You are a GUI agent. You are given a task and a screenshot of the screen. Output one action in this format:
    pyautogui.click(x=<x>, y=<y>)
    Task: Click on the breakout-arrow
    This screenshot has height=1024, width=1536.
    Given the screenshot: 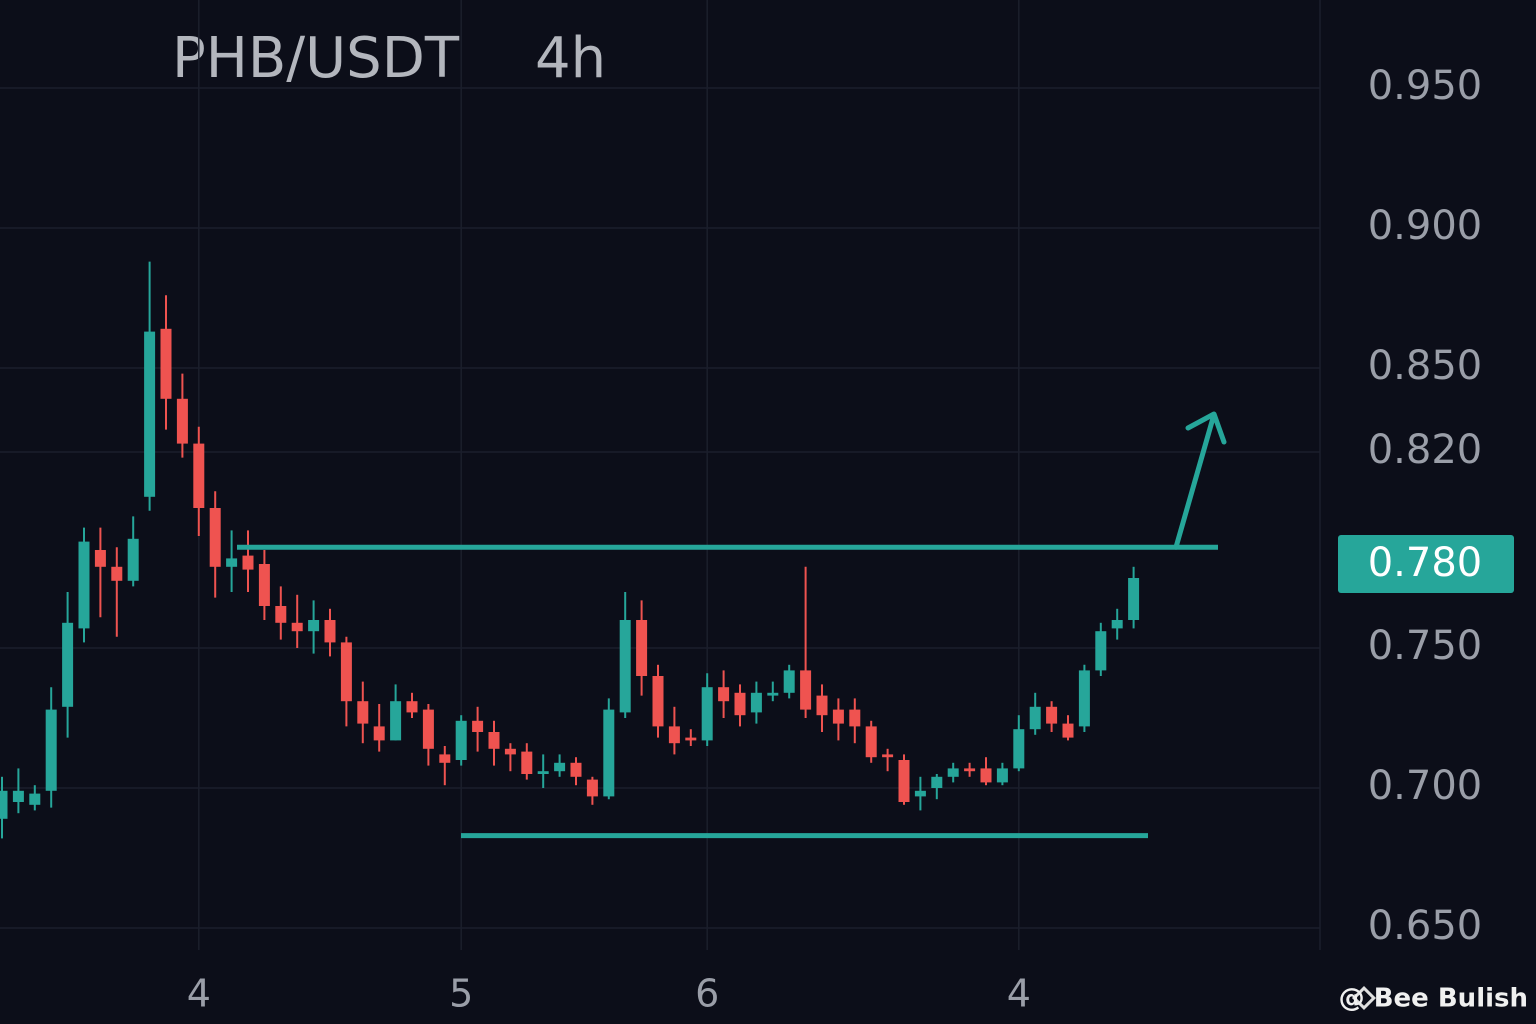 What is the action you would take?
    pyautogui.click(x=1200, y=480)
    